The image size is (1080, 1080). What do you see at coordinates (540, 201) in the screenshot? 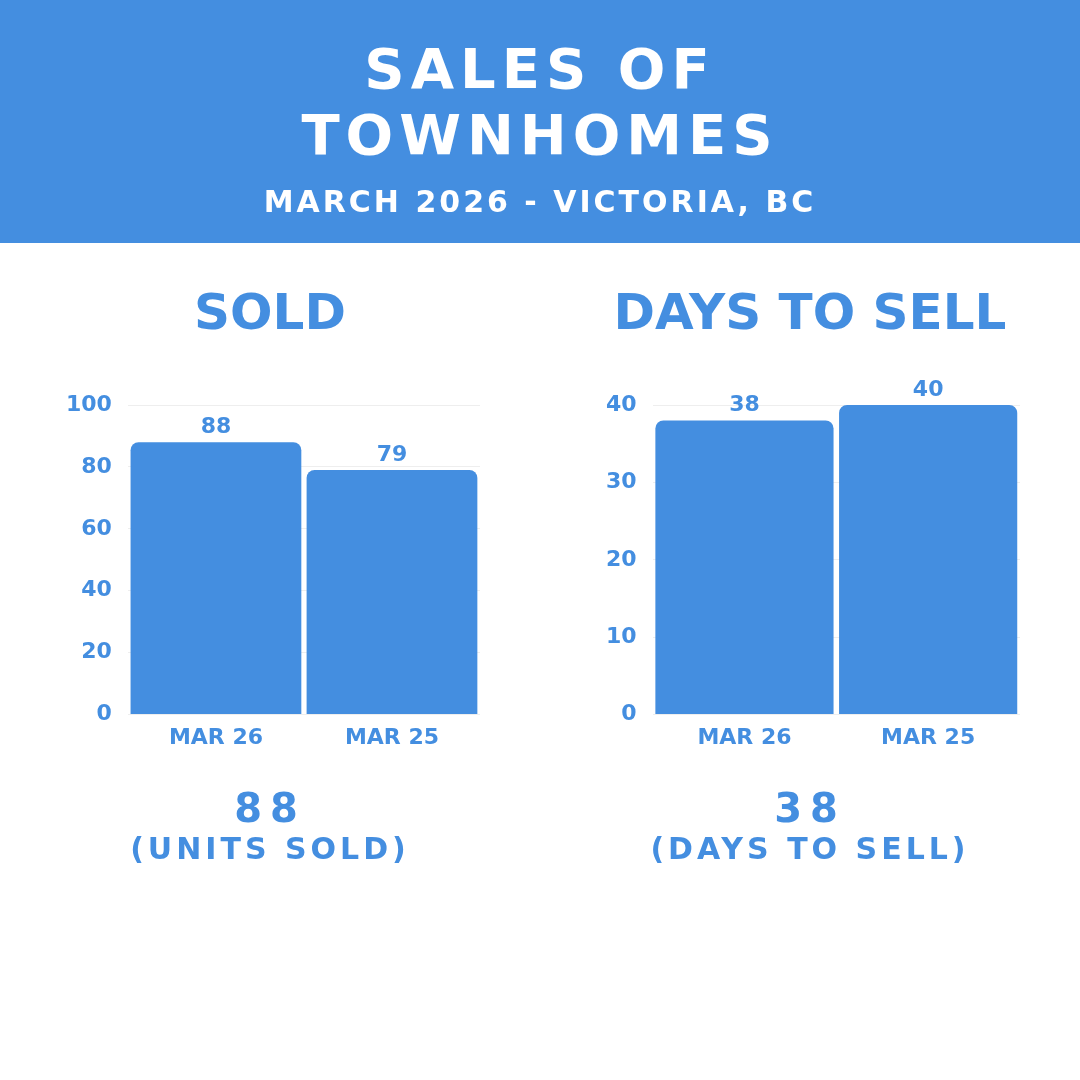
I see `text: MARCH 2026 - VICTORIA, BC` at bounding box center [540, 201].